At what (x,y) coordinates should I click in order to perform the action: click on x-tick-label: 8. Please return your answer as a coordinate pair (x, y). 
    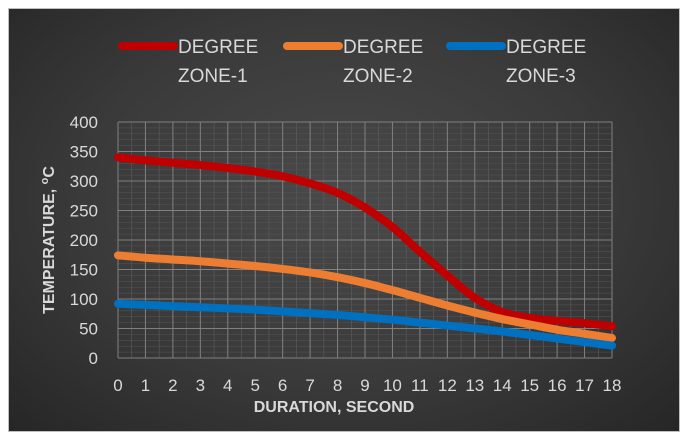
    Looking at the image, I should click on (337, 385).